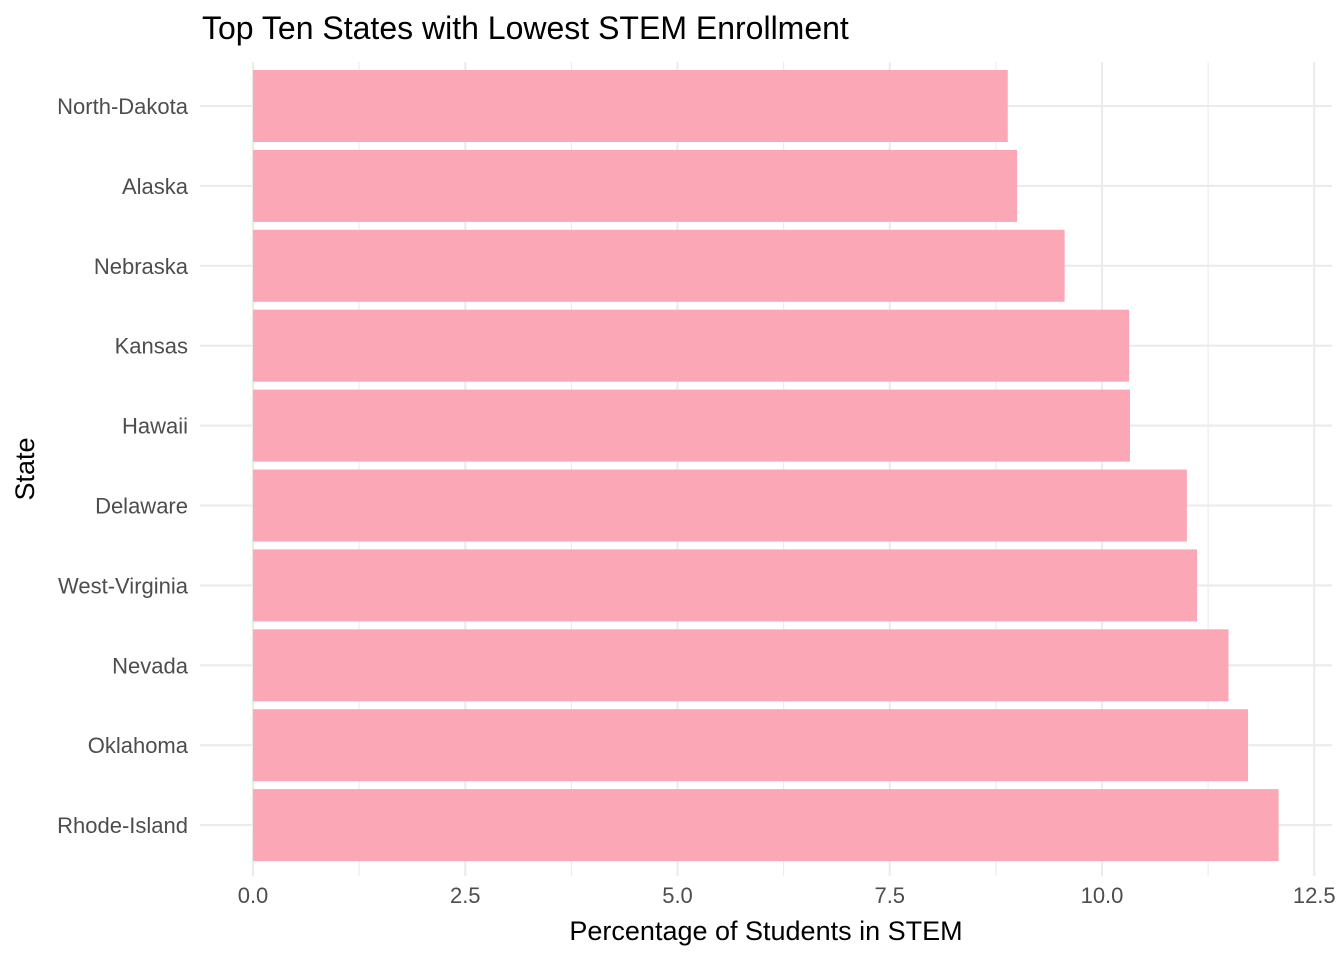 The image size is (1344, 965). I want to click on bar-alaska, so click(635, 185).